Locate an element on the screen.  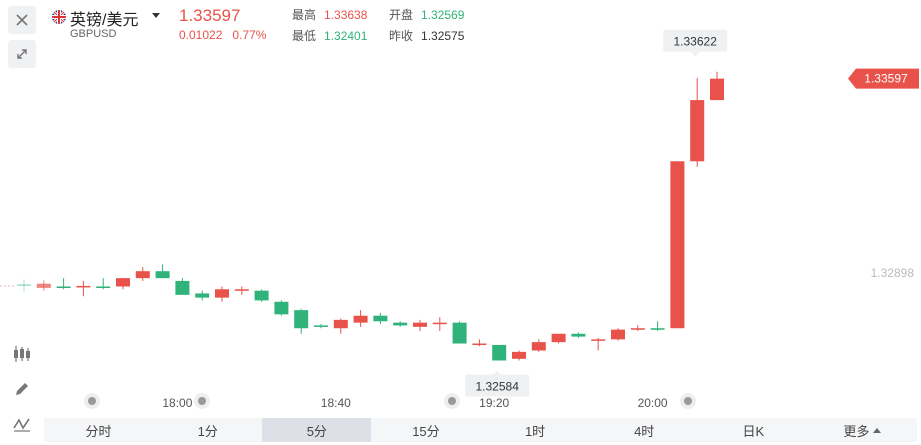
stat-open: 开盘 1.32569 is located at coordinates (427, 15).